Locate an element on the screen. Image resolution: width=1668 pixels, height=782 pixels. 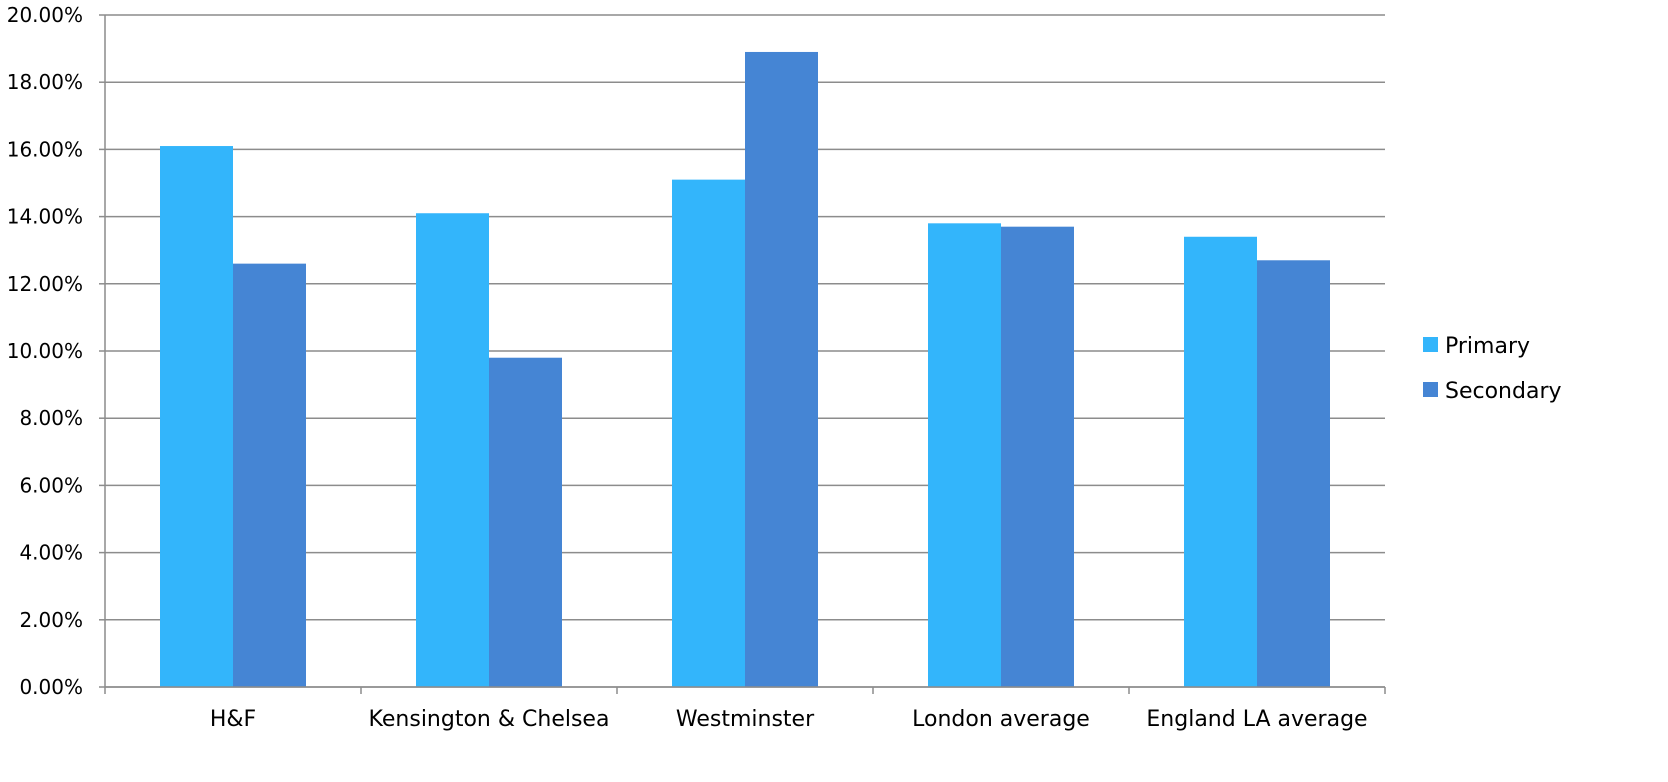
x-category-label: H&F is located at coordinates (233, 719).